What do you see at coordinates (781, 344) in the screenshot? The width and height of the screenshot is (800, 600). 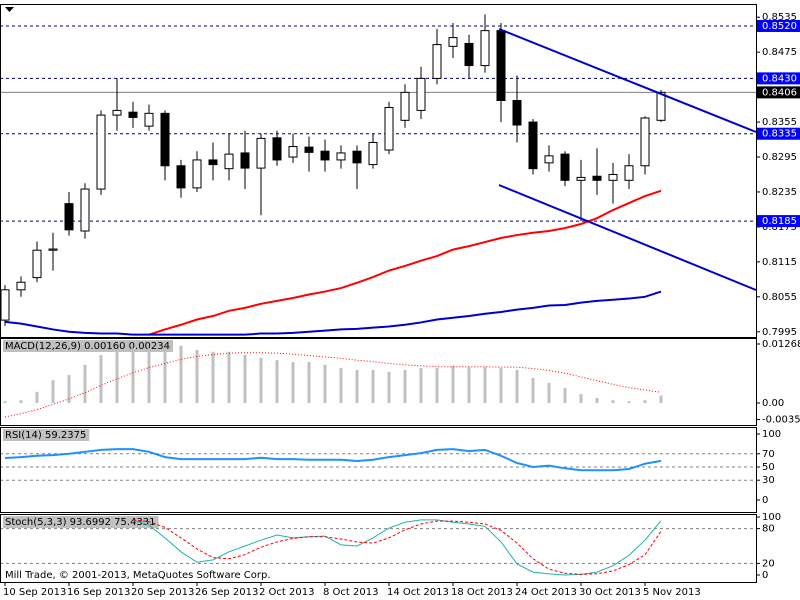 I see `y-tick-label: 0.01268` at bounding box center [781, 344].